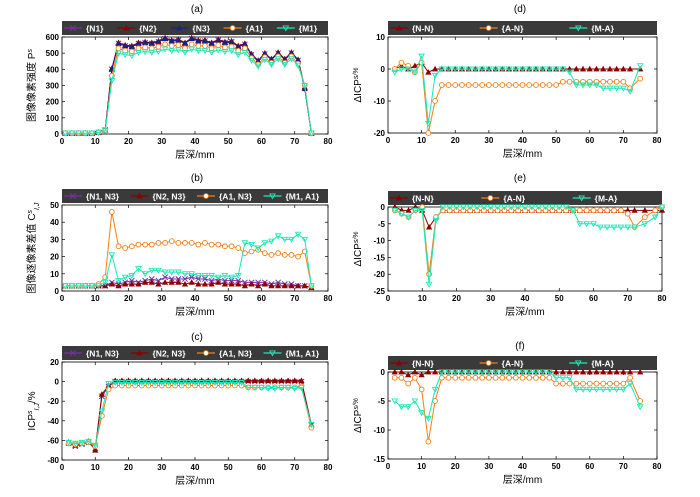 The width and height of the screenshot is (700, 497). What do you see at coordinates (261, 141) in the screenshot?
I see `x-tick-label-a-6: 60` at bounding box center [261, 141].